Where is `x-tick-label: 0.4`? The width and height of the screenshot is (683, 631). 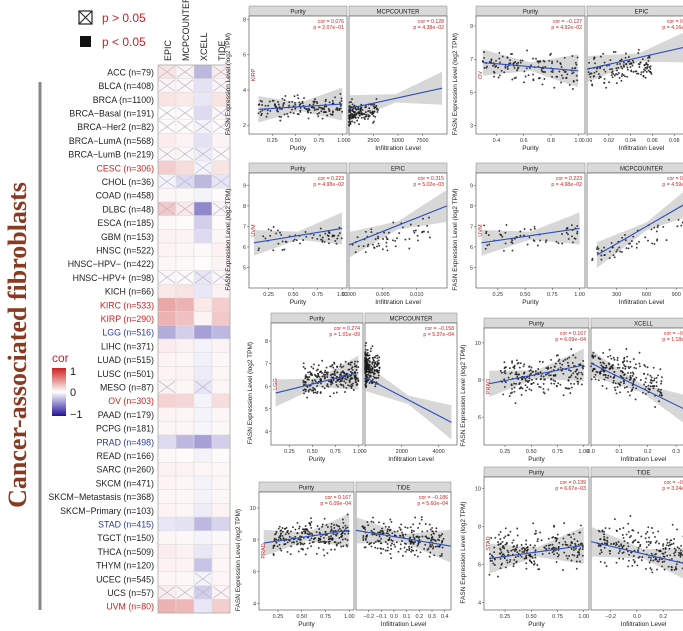 x-tick-label: 0.4 is located at coordinates (497, 141).